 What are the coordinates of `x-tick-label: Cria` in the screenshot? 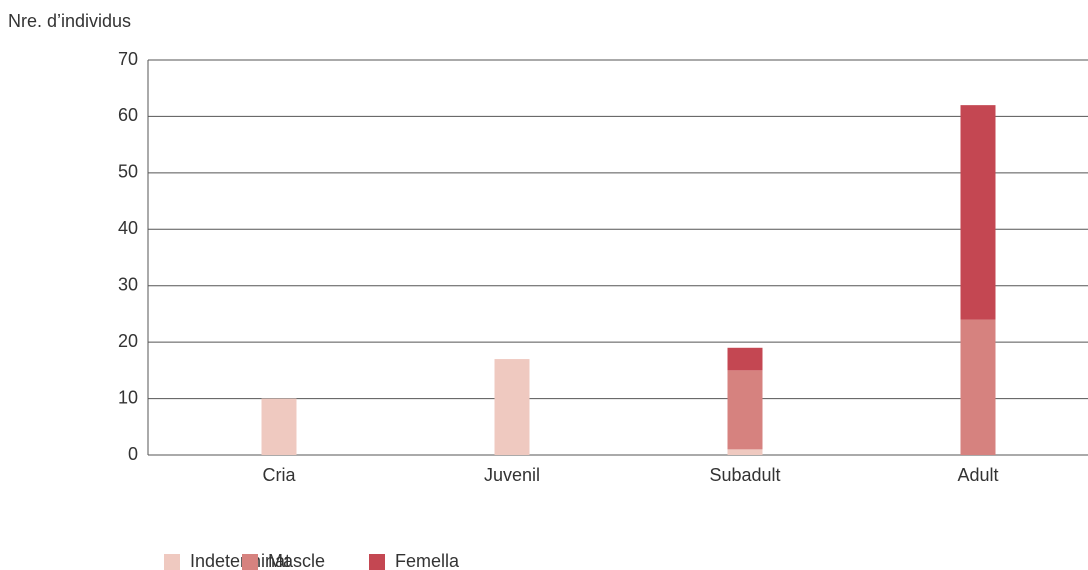 It's located at (279, 475).